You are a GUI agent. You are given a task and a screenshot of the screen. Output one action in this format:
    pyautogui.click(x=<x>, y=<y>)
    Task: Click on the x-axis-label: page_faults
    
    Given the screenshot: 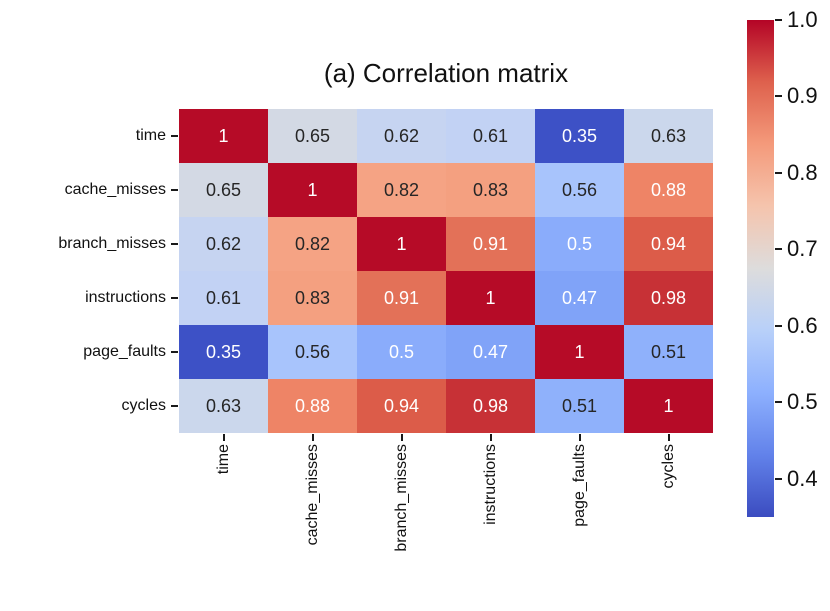 What is the action you would take?
    pyautogui.click(x=579, y=485)
    